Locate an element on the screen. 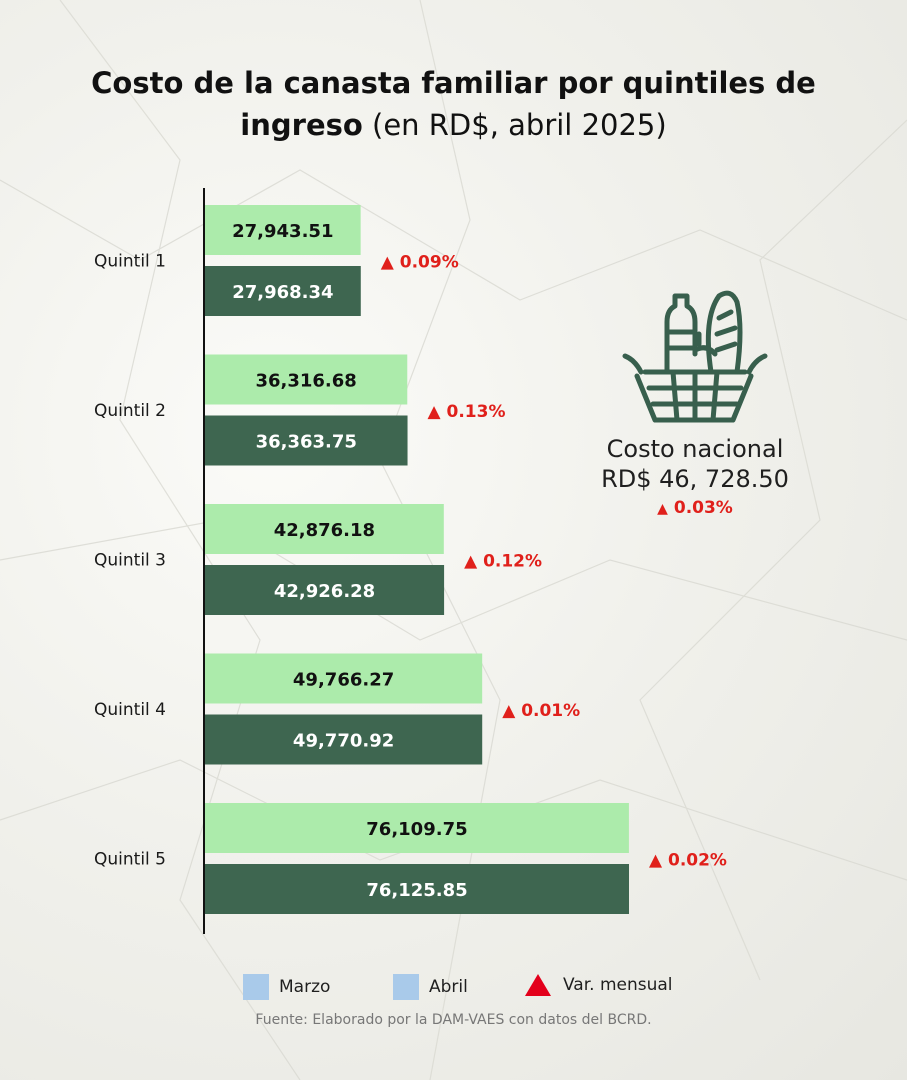  legend-item-abril: Abril is located at coordinates (430, 987).